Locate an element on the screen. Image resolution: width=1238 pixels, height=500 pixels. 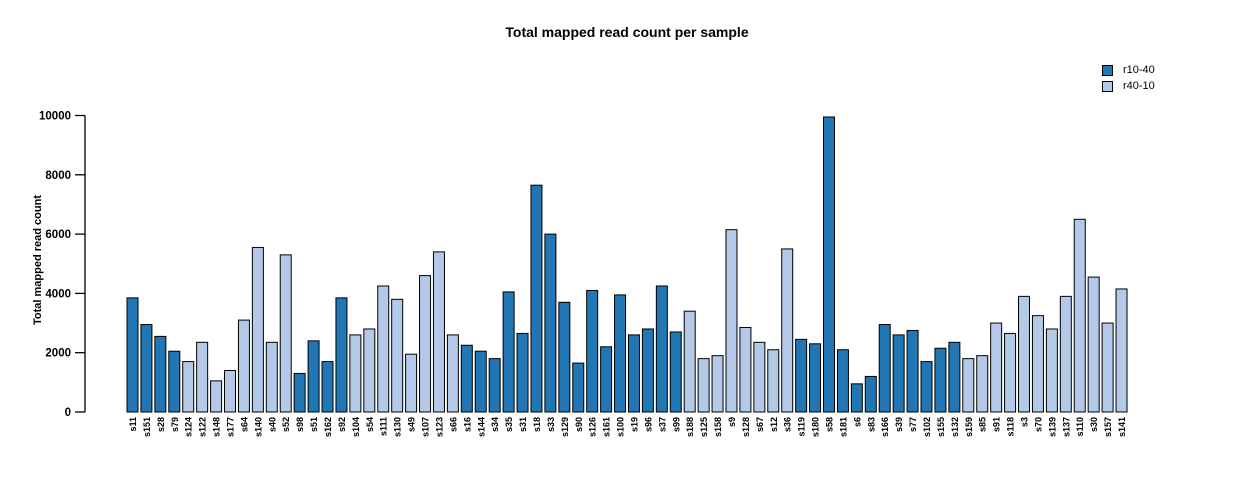
bar-s107 is located at coordinates (425, 344).